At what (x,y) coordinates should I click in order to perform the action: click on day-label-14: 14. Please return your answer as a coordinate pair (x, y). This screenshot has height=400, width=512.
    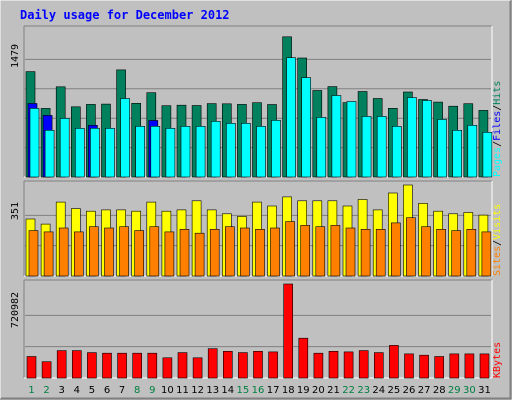
    Looking at the image, I should click on (227, 390).